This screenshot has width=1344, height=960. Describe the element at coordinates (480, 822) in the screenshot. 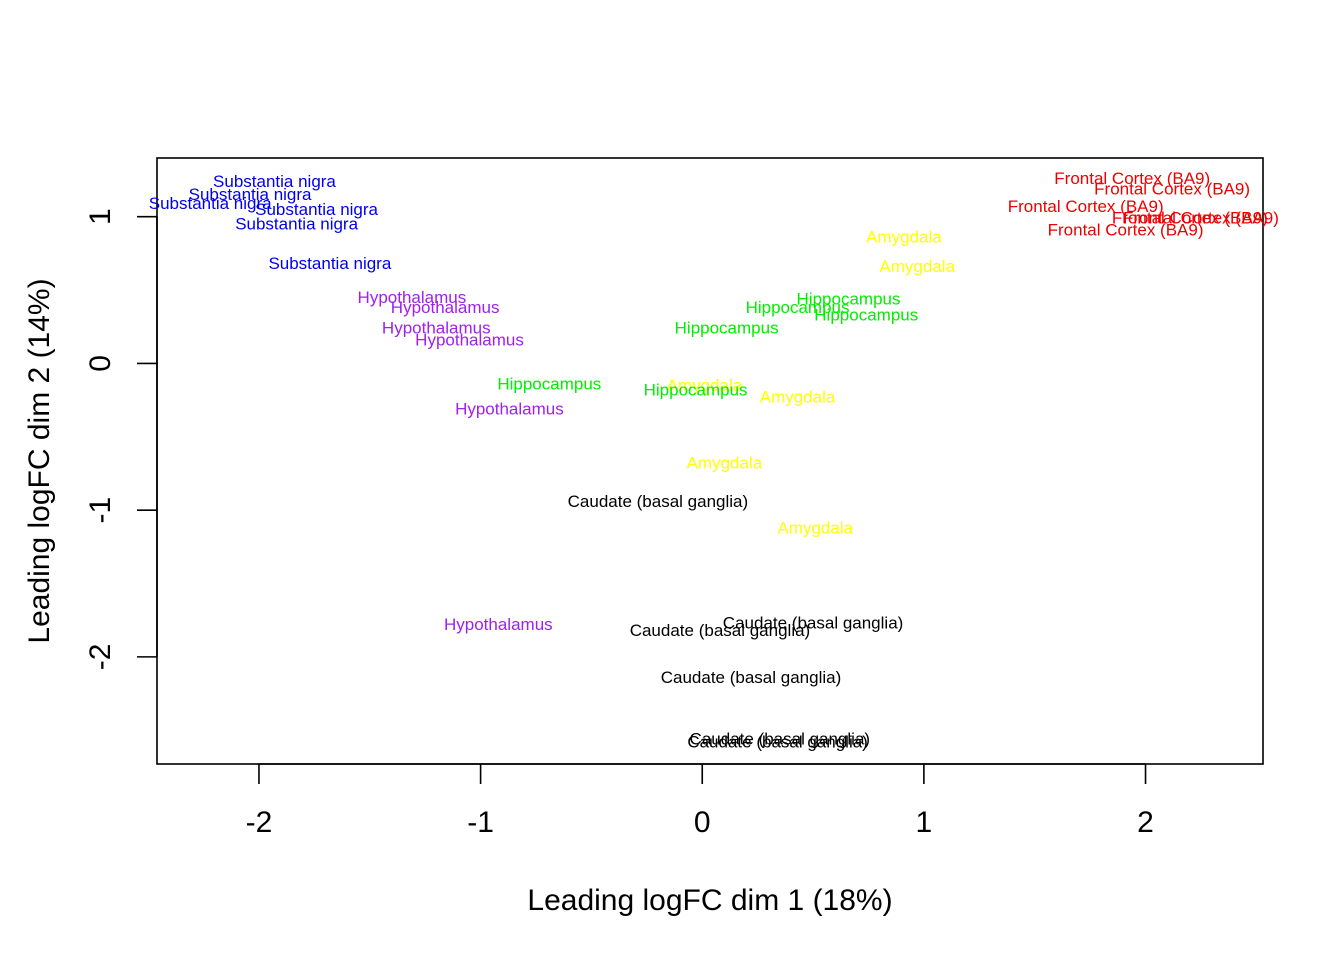

I see `x-tick-label: -1` at that location.